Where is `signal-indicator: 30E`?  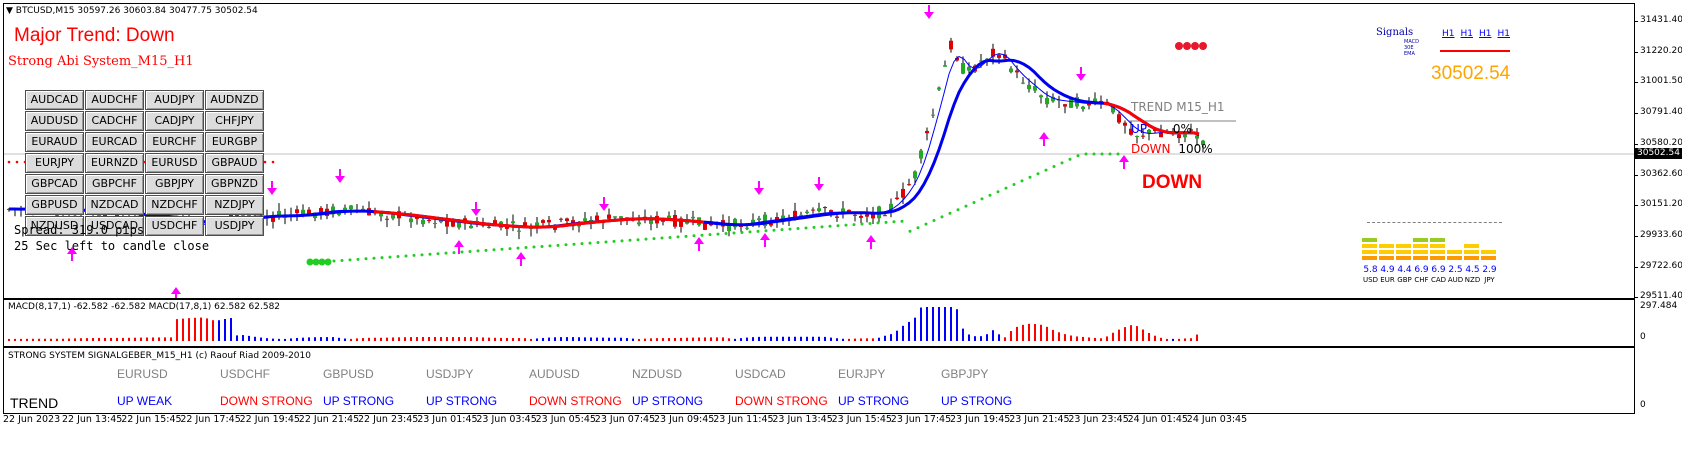
signal-indicator: 30E is located at coordinates (1409, 48).